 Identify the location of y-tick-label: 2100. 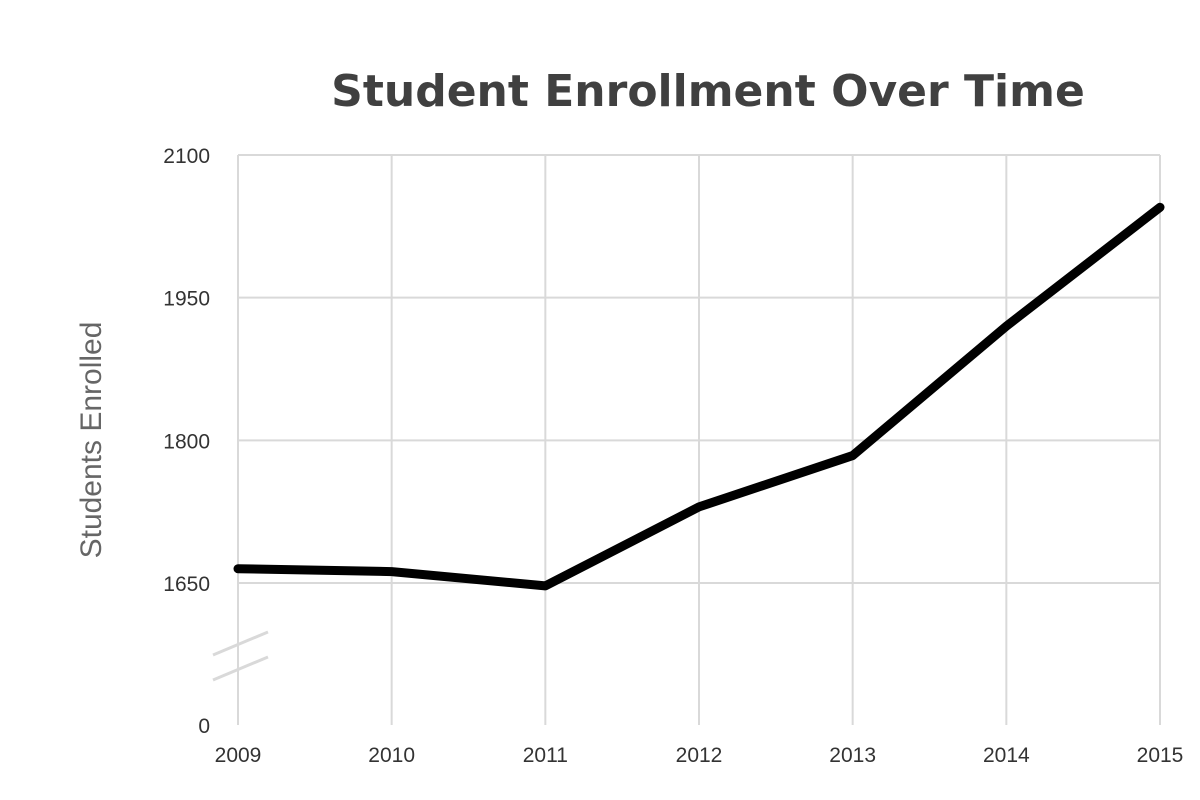
(186, 156).